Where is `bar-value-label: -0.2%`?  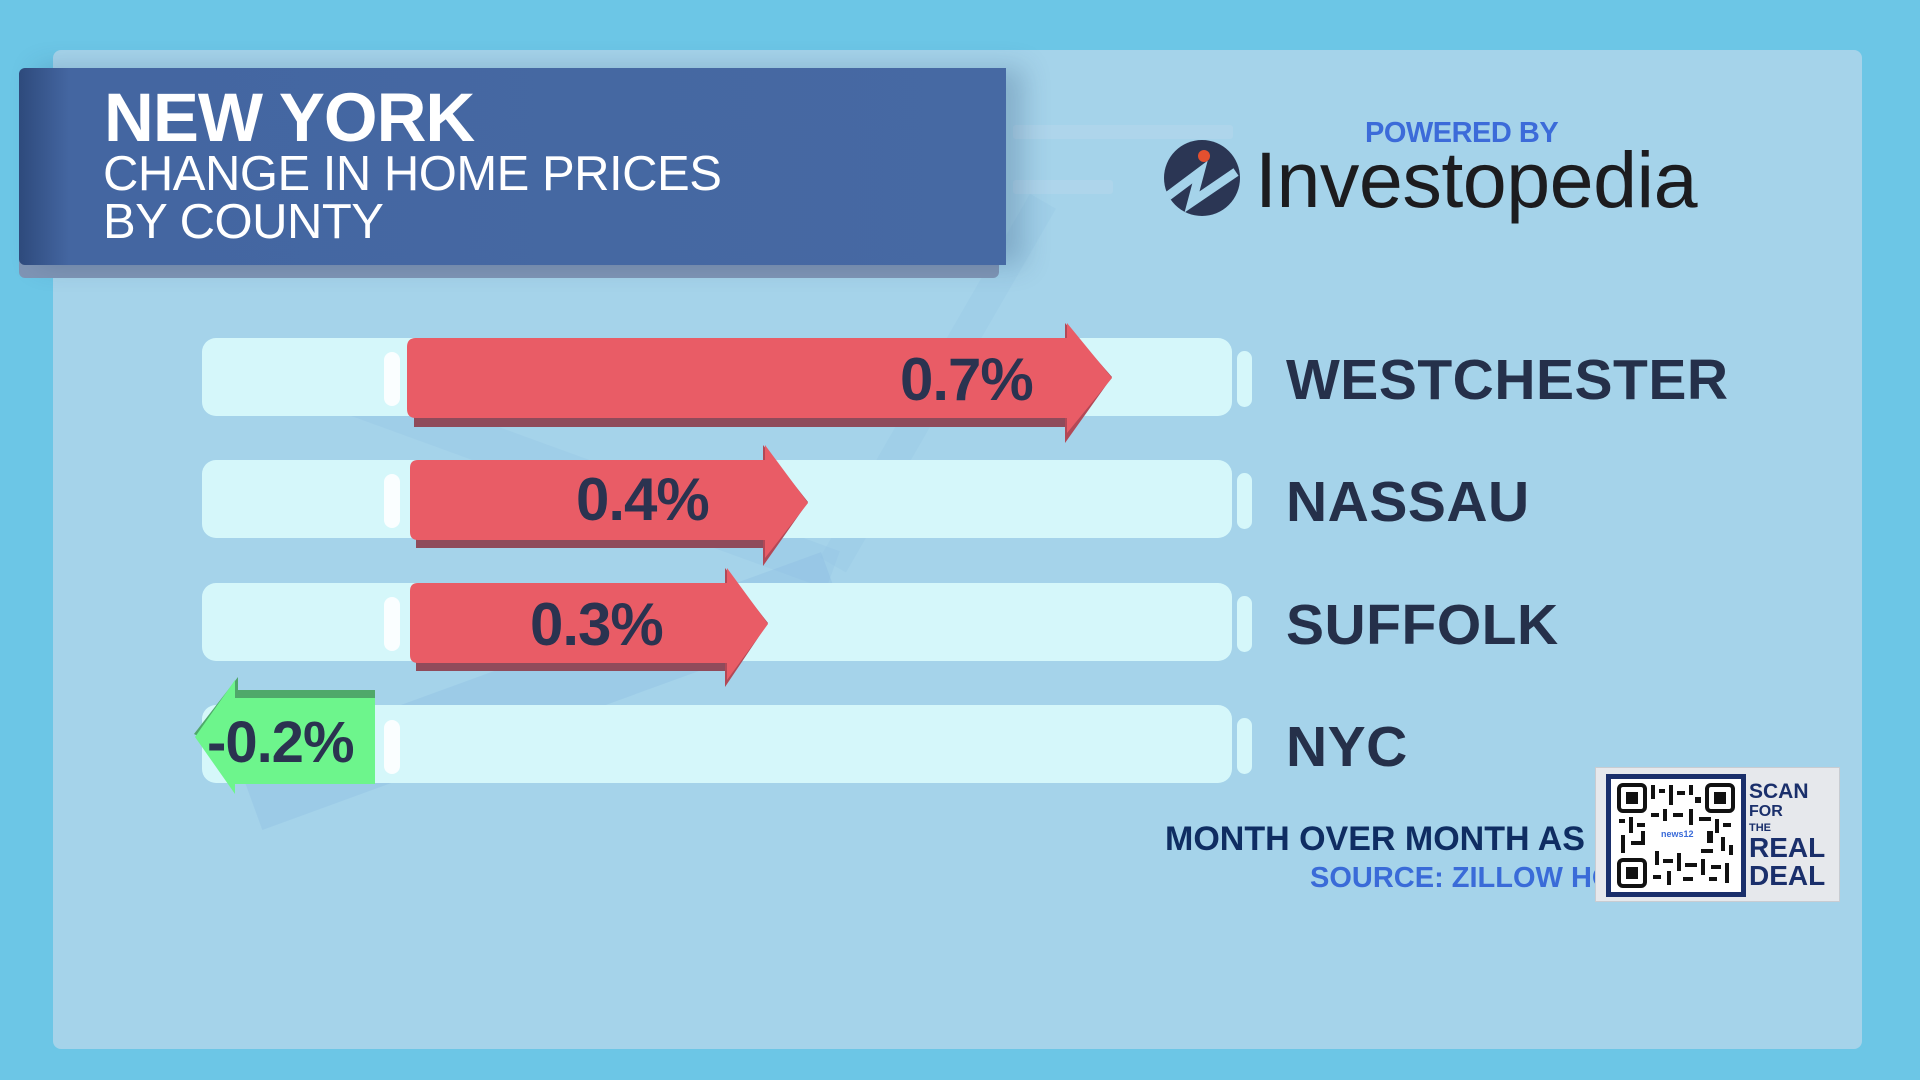
bar-value-label: -0.2% is located at coordinates (281, 742).